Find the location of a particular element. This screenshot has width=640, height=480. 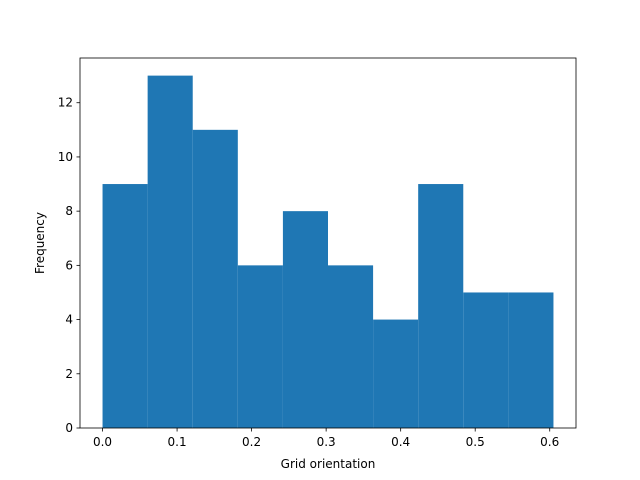

y-tick-label: 10 is located at coordinates (65, 157).